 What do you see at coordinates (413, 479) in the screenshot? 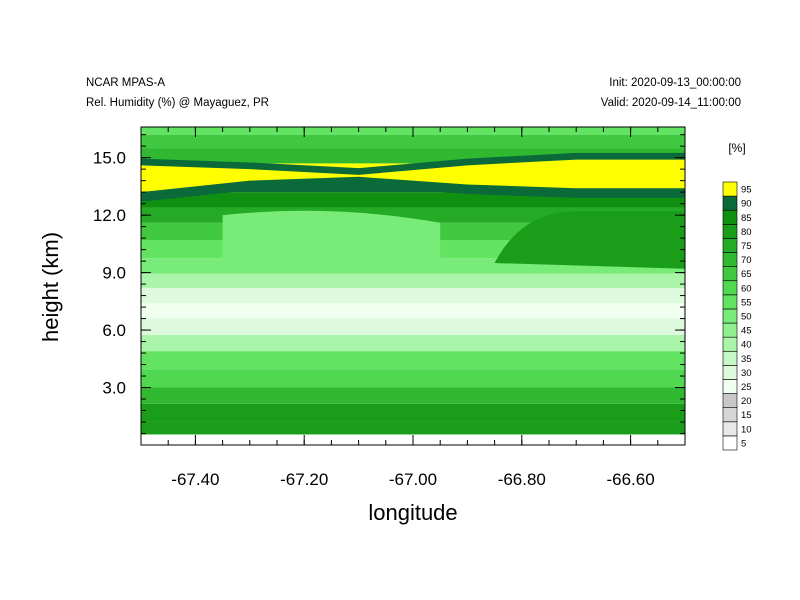
I see `x-tick-label: -67.00` at bounding box center [413, 479].